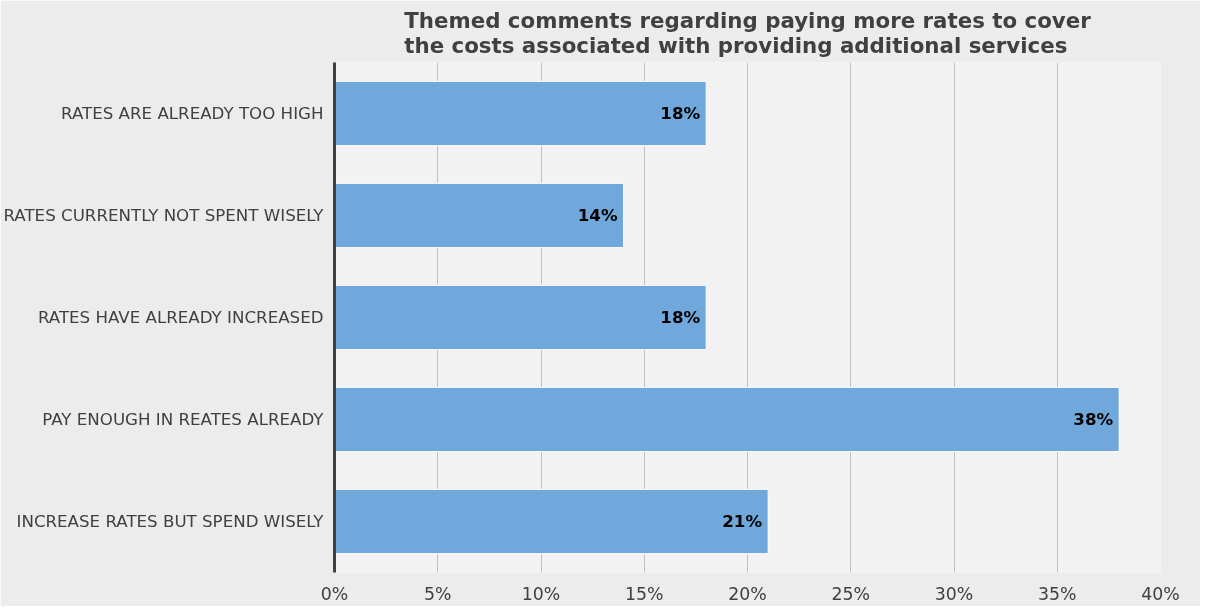 This screenshot has width=1206, height=612. What do you see at coordinates (541, 593) in the screenshot?
I see `x-tick-label: 10%` at bounding box center [541, 593].